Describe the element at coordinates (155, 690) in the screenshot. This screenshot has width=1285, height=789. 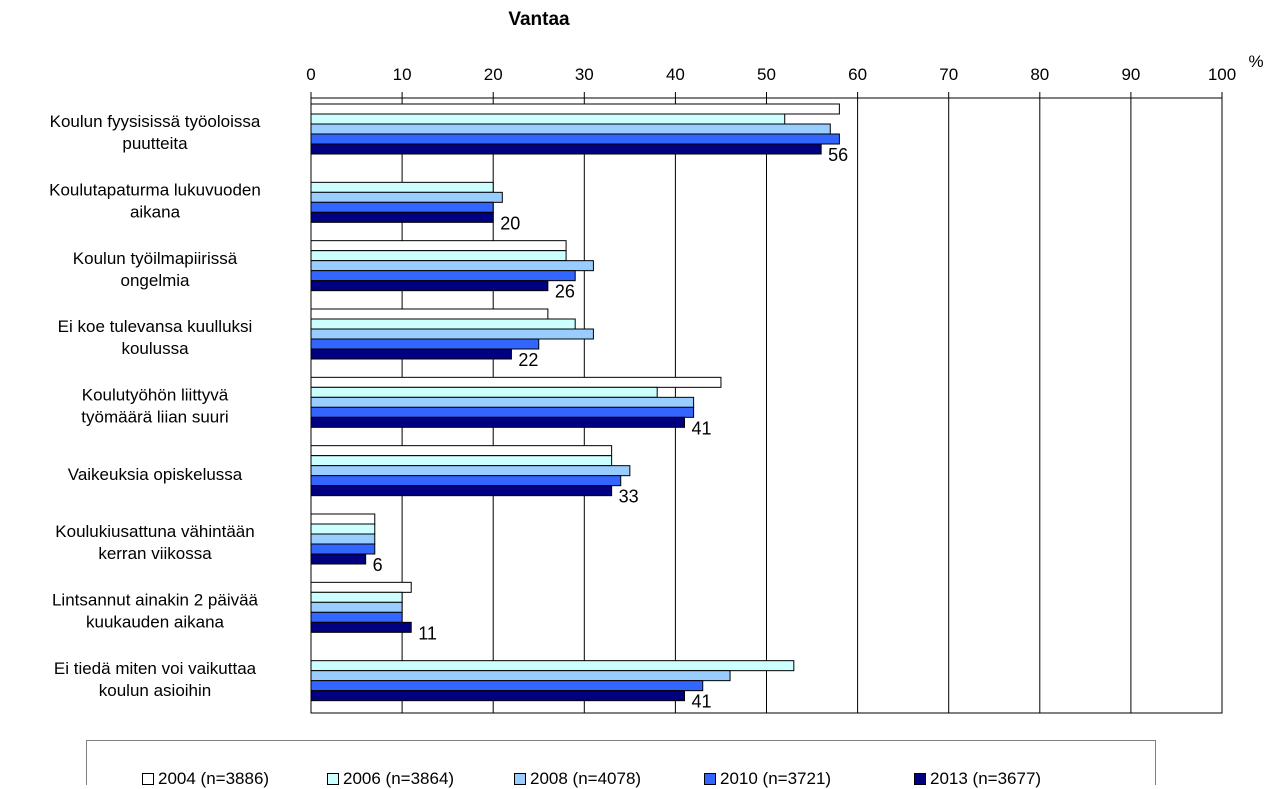
I see `category-label: koulun asioihin` at that location.